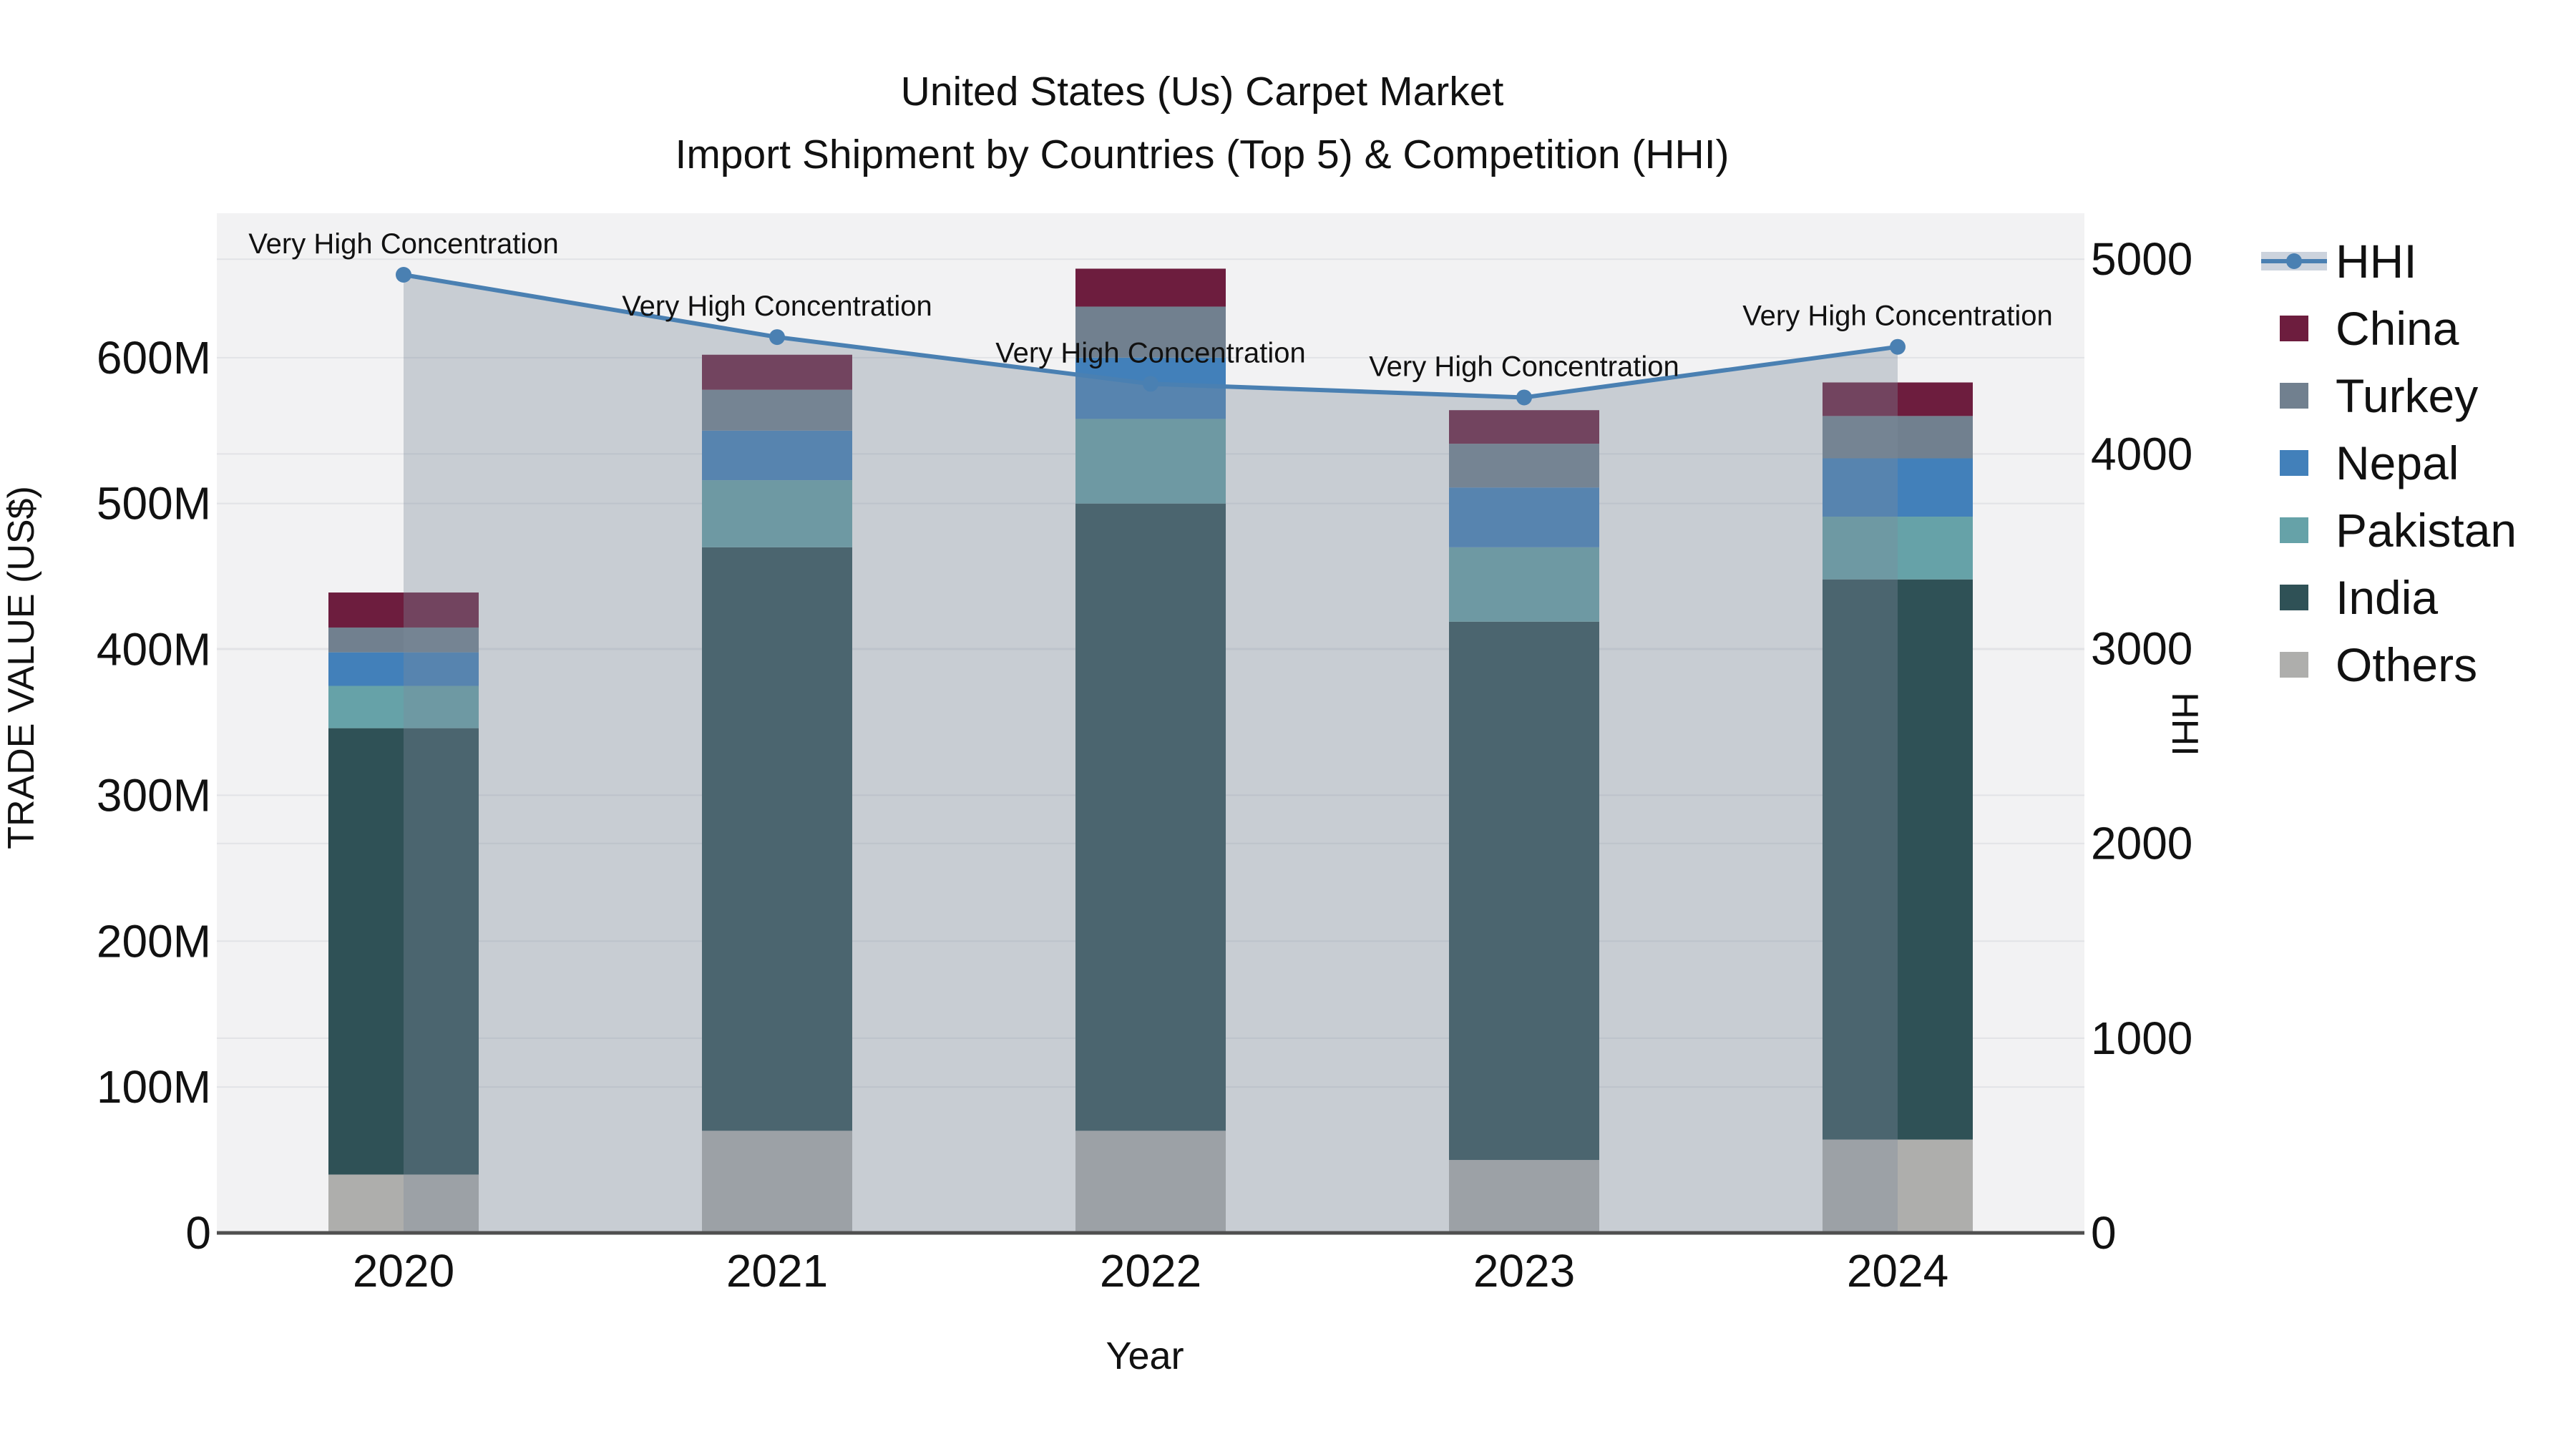  What do you see at coordinates (403, 244) in the screenshot?
I see `annotation-2020: Very High Concentration` at bounding box center [403, 244].